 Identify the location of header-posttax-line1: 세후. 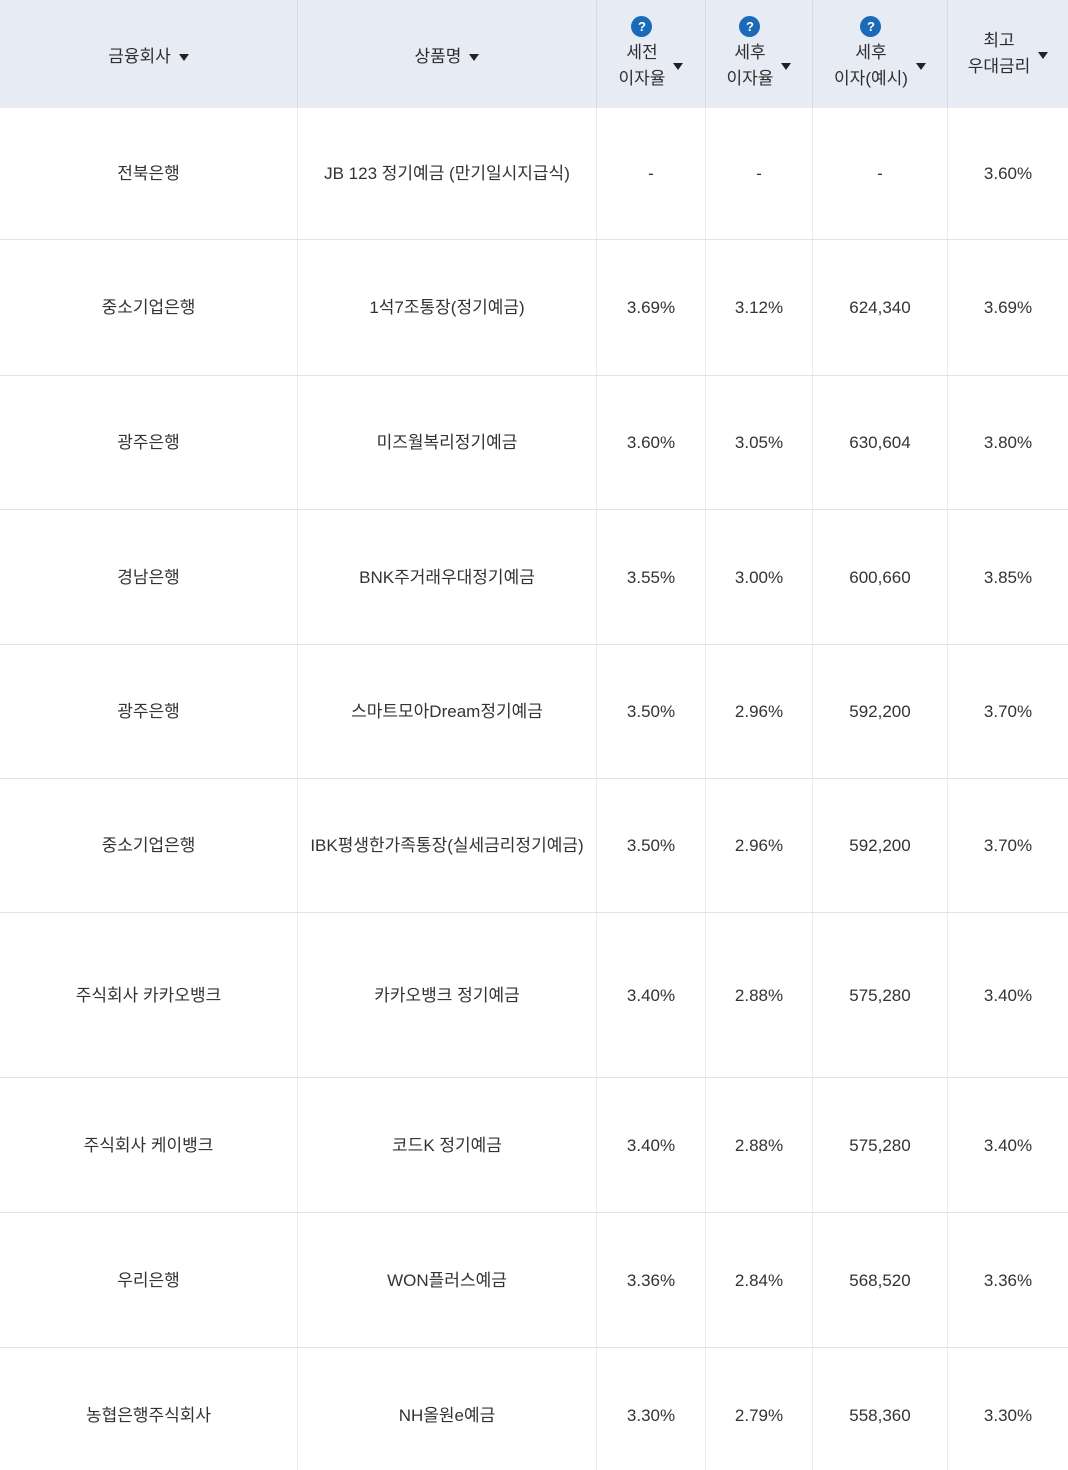
(750, 52).